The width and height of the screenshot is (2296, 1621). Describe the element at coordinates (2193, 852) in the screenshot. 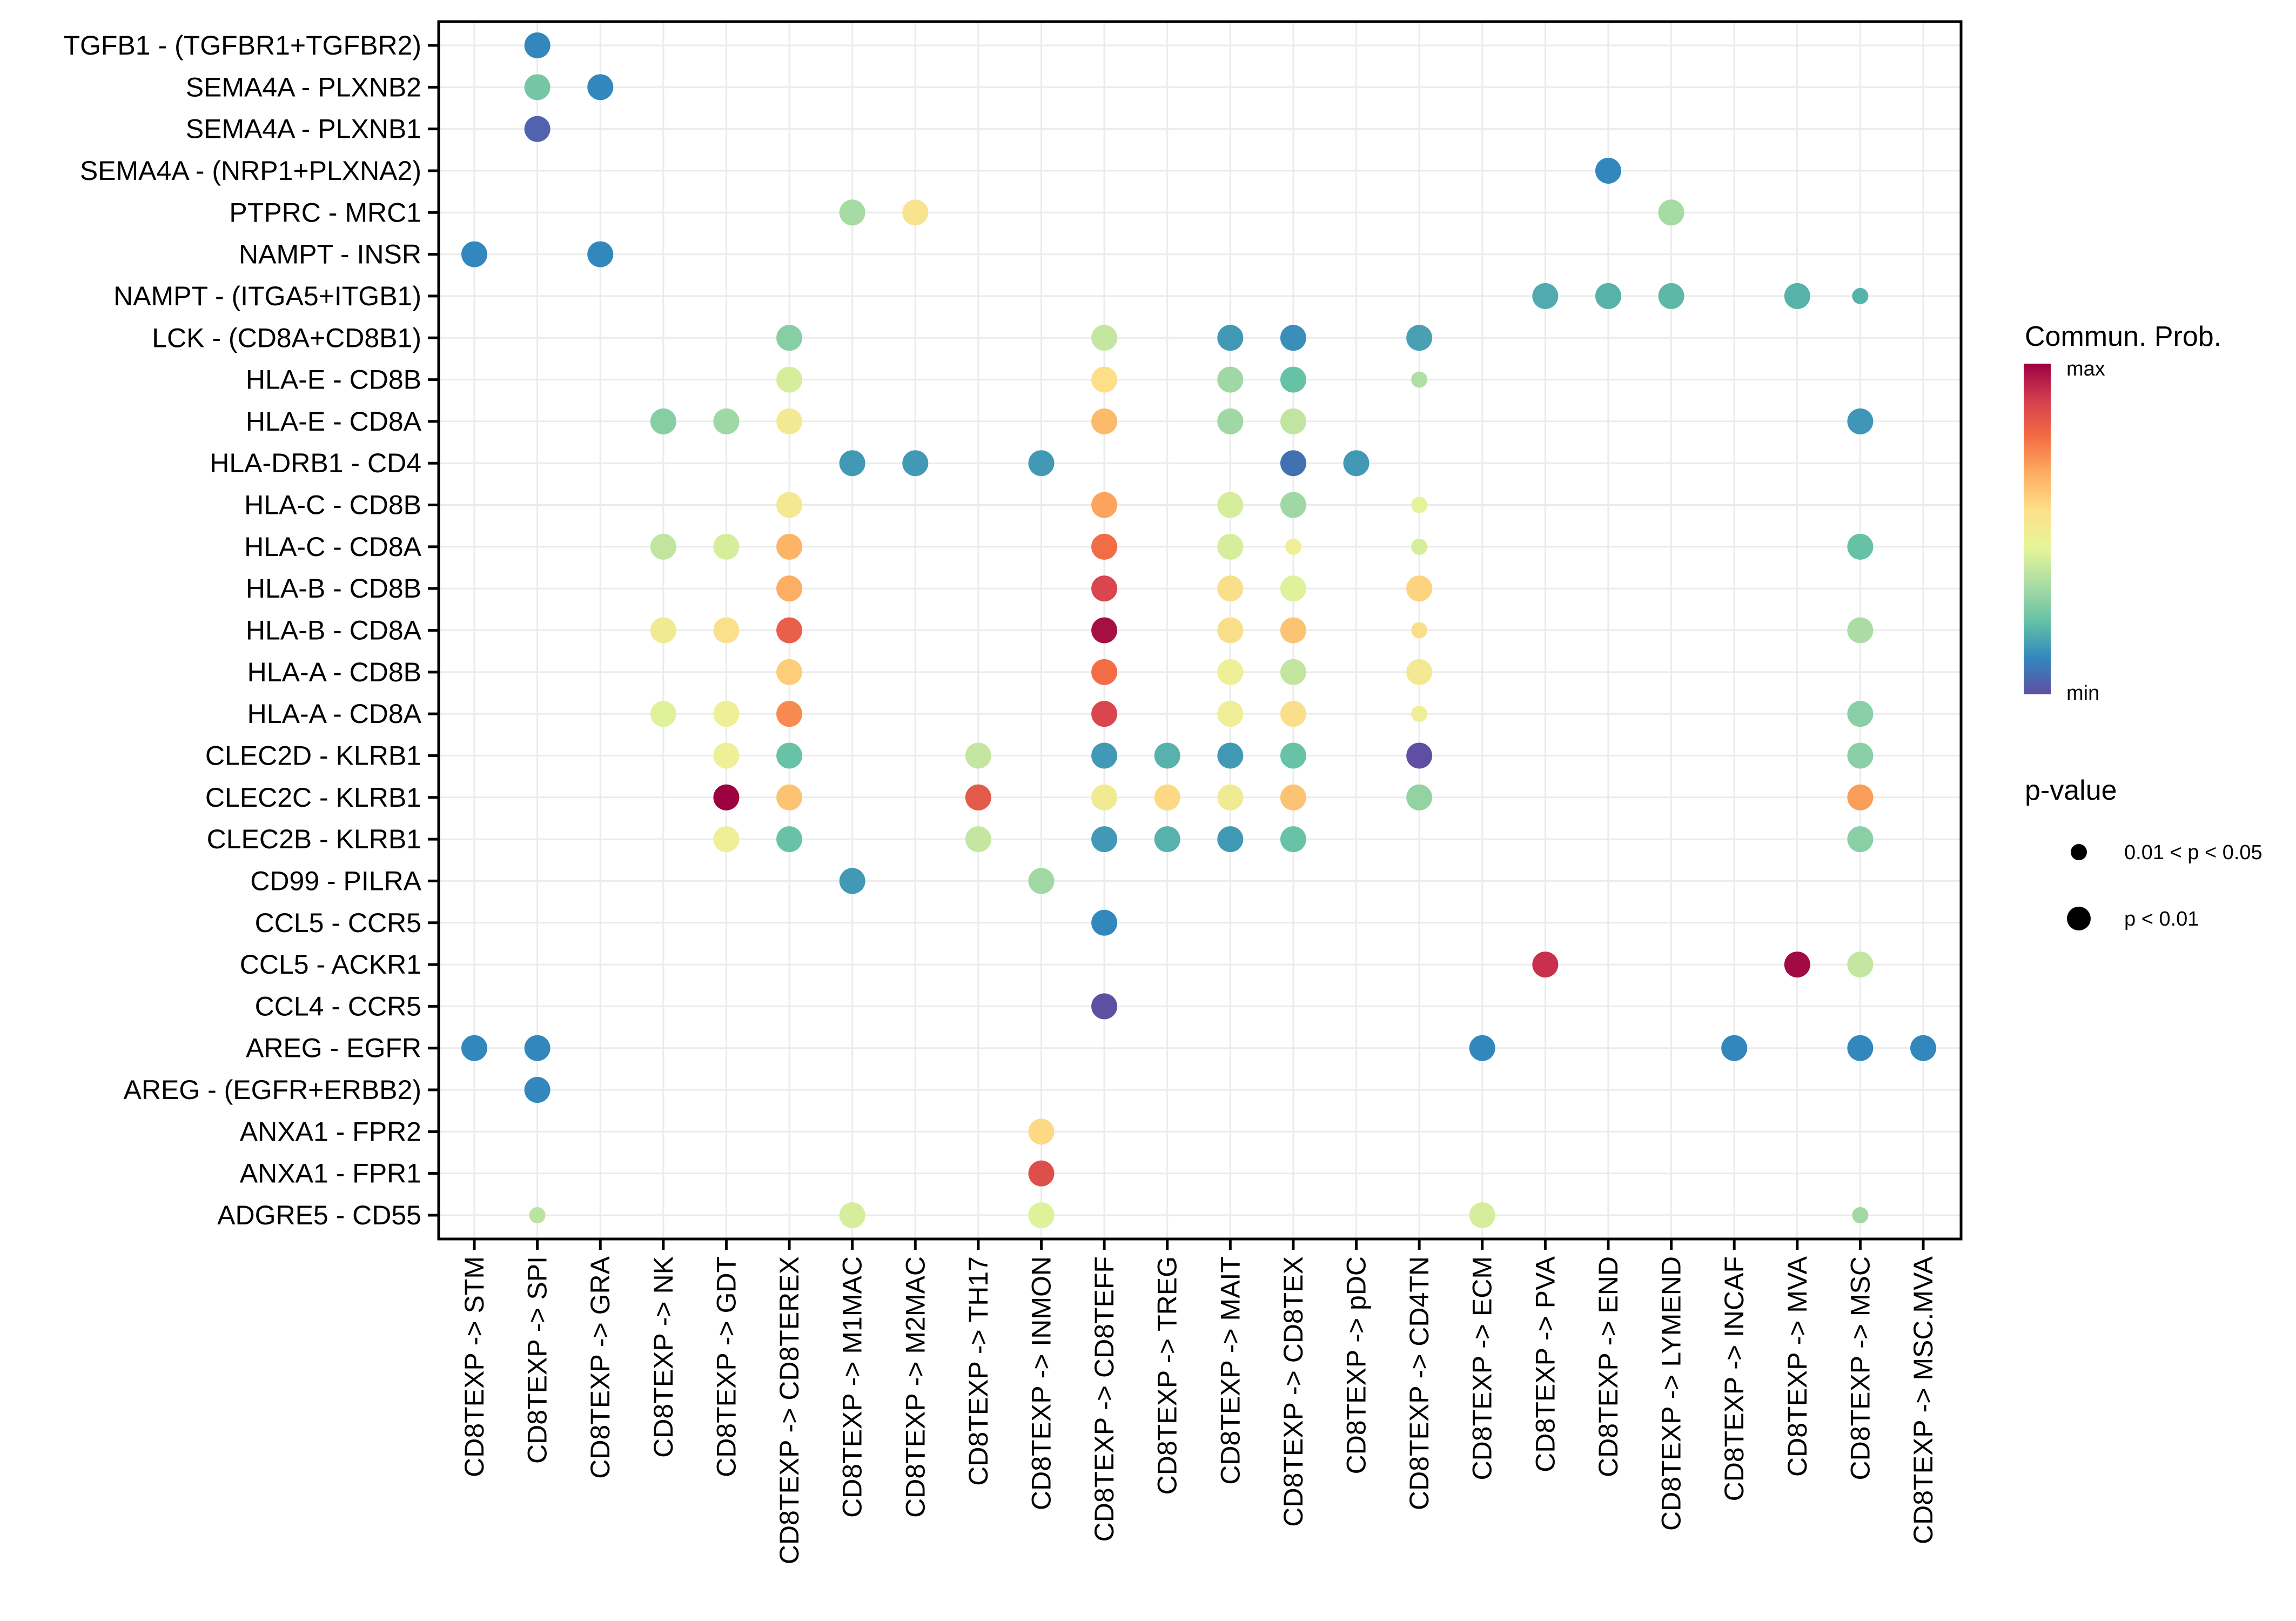

I see `size-legend-small-label: 0.01 < p < 0.05` at that location.